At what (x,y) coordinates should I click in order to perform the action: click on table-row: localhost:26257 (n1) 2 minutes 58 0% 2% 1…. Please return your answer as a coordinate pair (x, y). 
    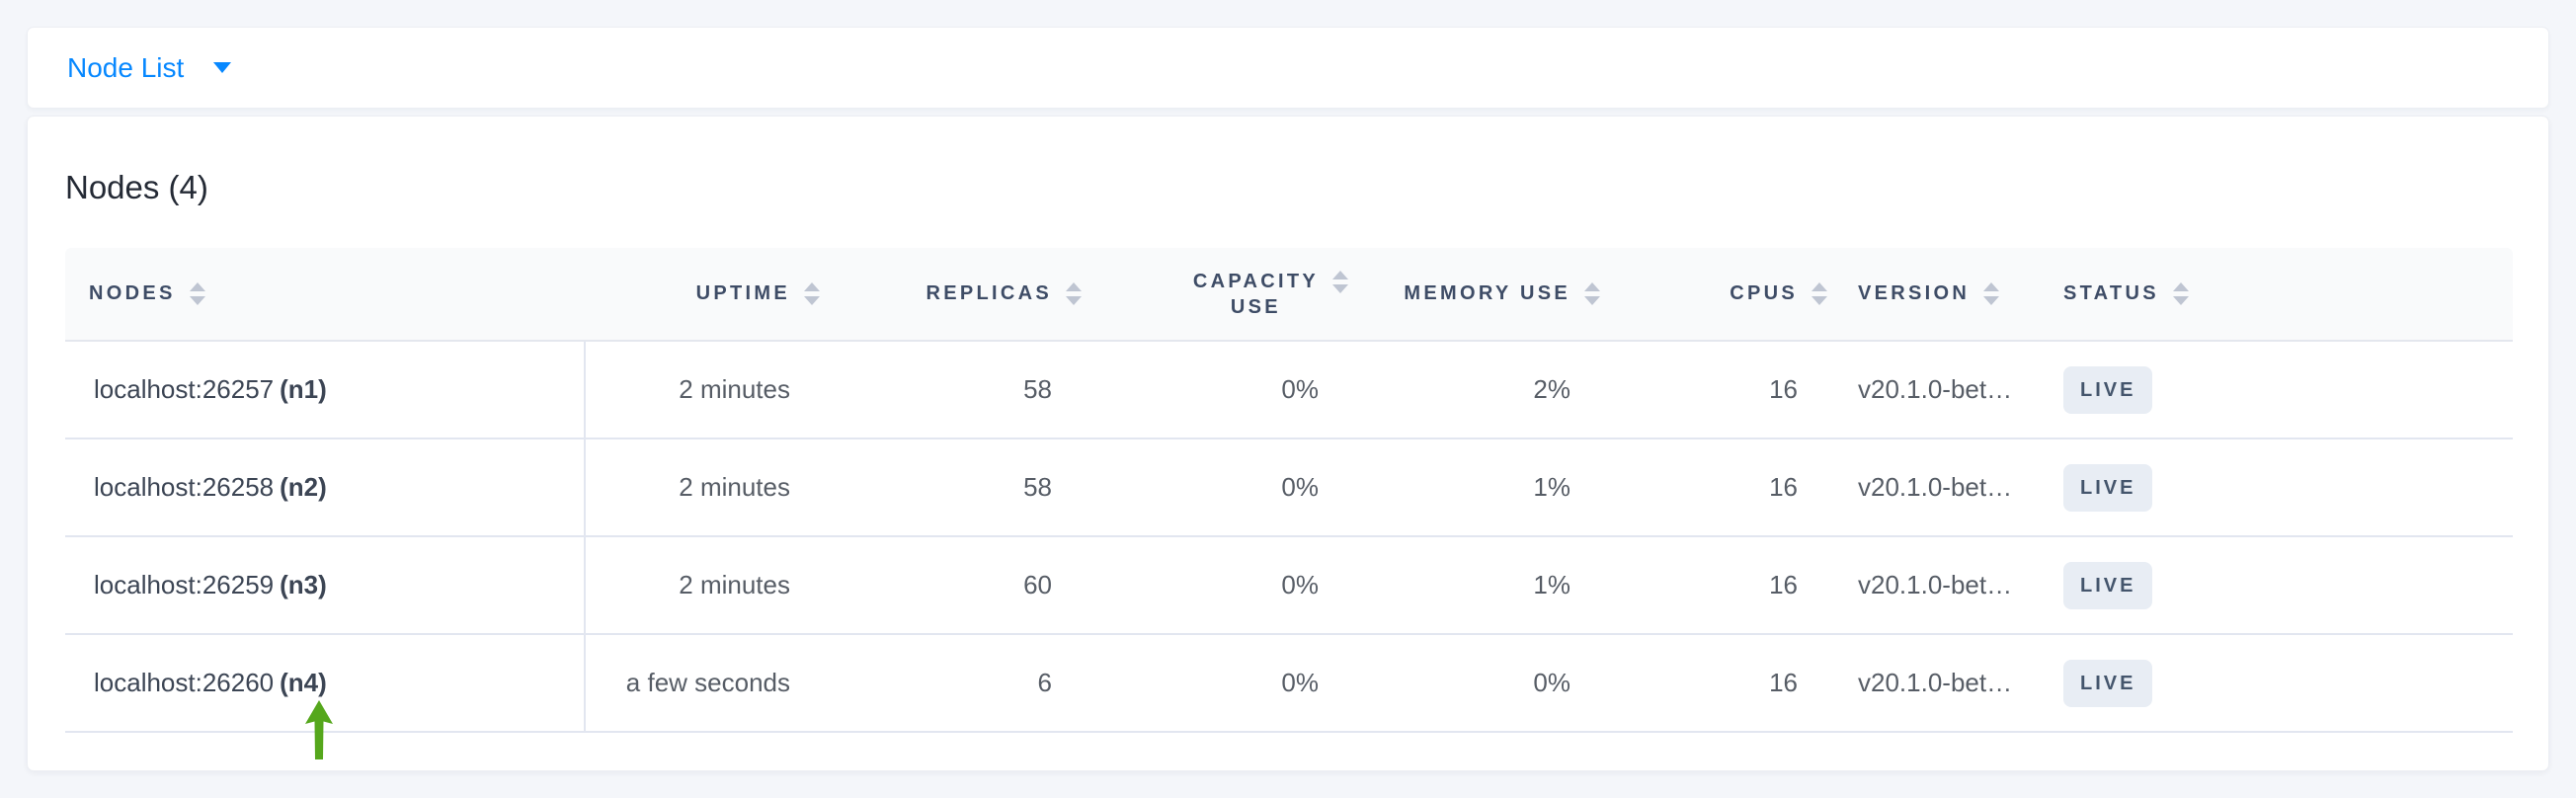
    Looking at the image, I should click on (1289, 390).